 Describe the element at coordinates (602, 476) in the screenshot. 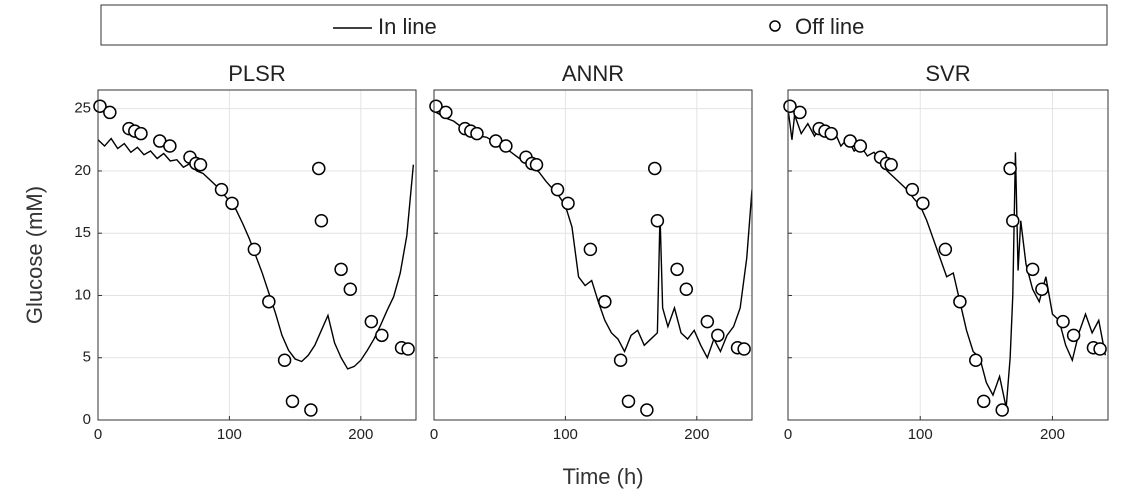

I see `x-axis-label: Time (h)` at that location.